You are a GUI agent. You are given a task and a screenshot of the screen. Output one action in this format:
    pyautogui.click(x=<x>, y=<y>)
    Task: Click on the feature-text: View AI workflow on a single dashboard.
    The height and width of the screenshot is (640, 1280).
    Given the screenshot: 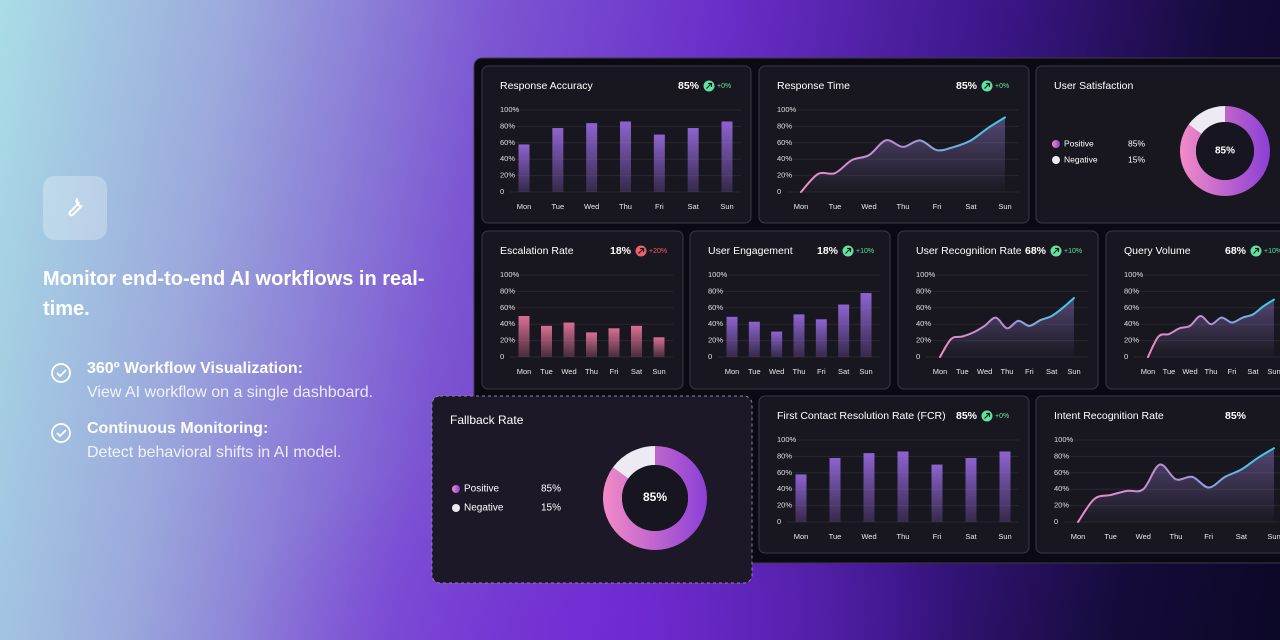 What is the action you would take?
    pyautogui.click(x=230, y=392)
    